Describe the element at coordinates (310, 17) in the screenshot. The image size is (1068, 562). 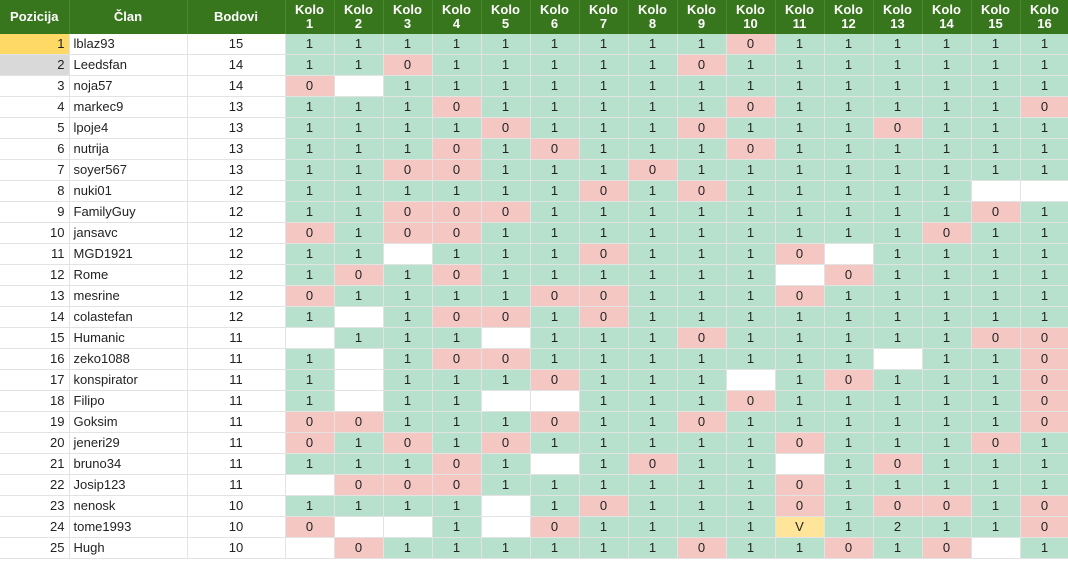
I see `header-round-1: Kolo 1` at that location.